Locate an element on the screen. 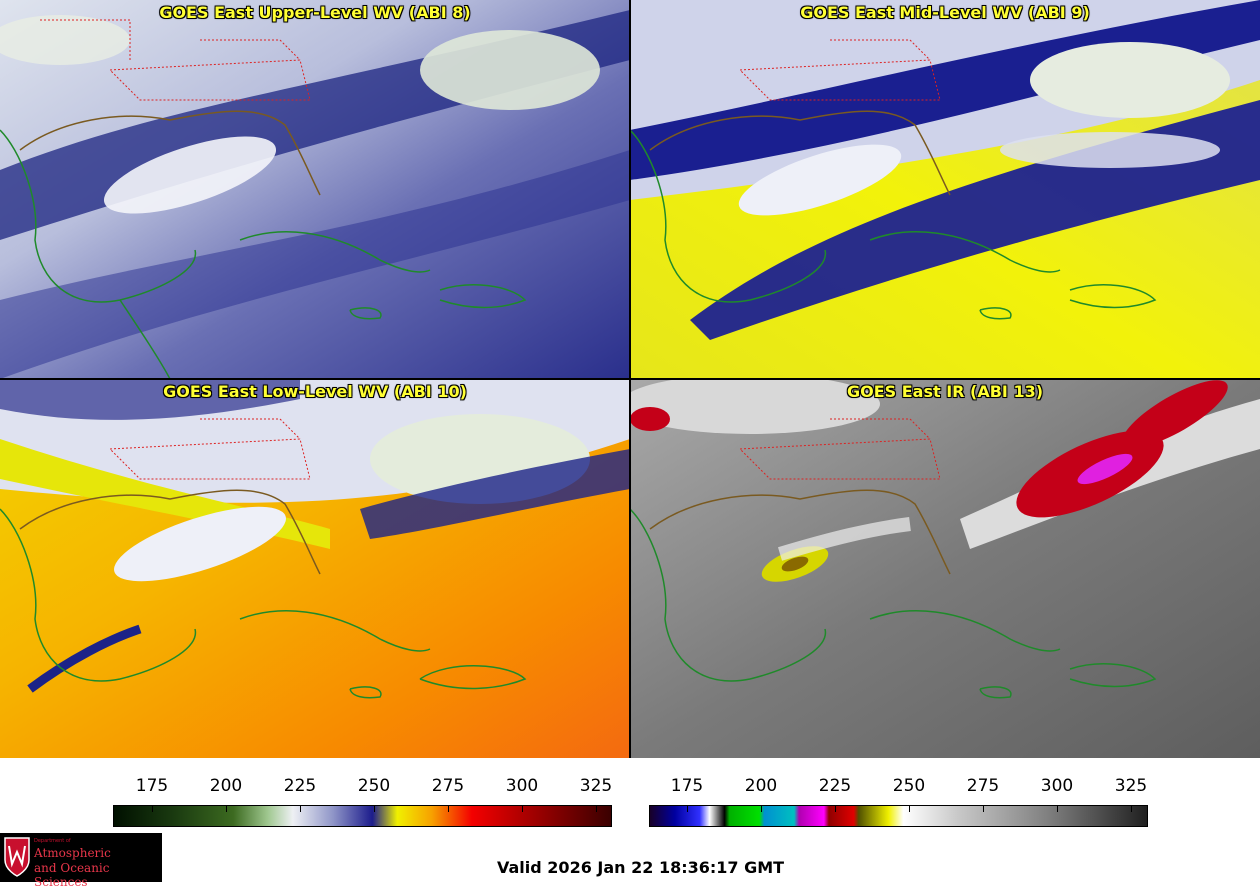  ir-tick-label: 300 is located at coordinates (1057, 786).